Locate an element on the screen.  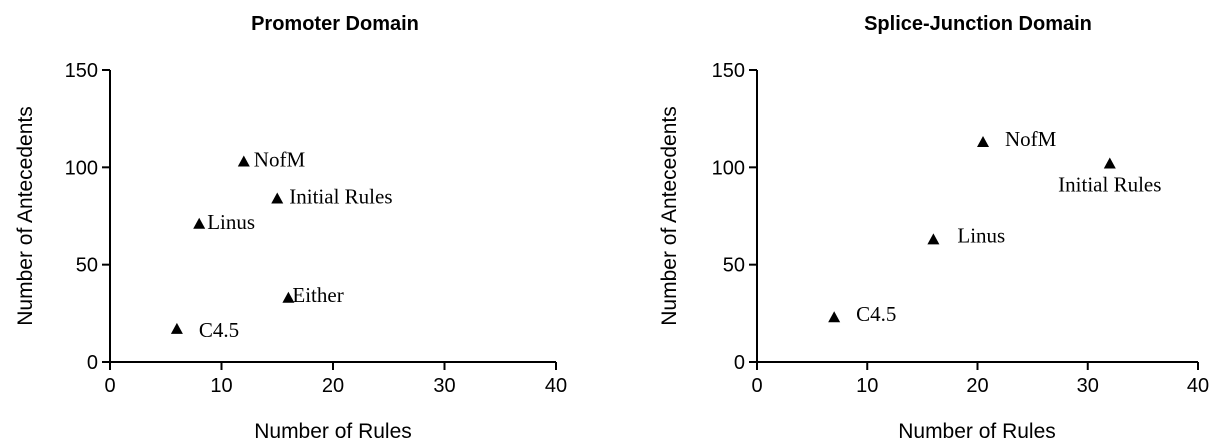
splice-point-label: C4.5 is located at coordinates (876, 314).